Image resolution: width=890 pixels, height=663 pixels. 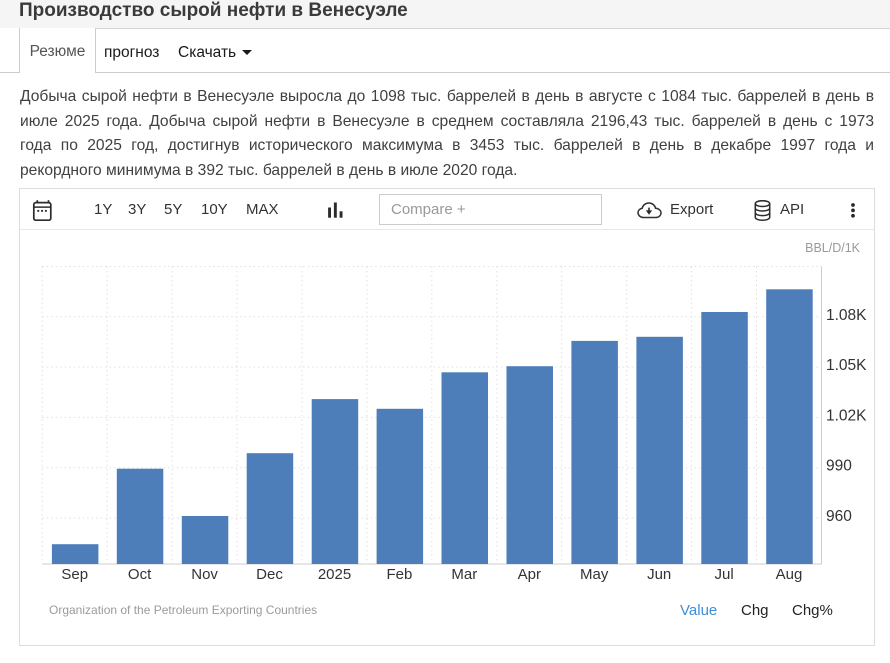 I want to click on svg-text: Mar, so click(x=464, y=574).